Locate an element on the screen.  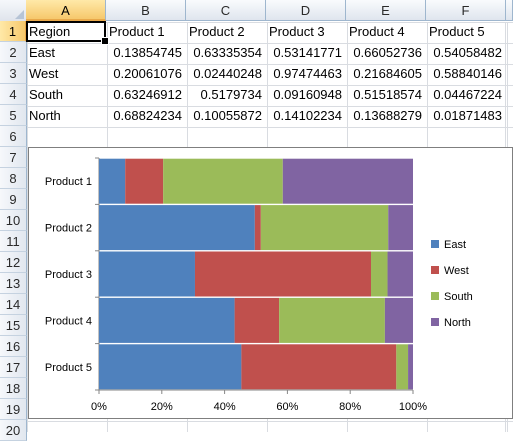
column-header-g is located at coordinates (509, 10).